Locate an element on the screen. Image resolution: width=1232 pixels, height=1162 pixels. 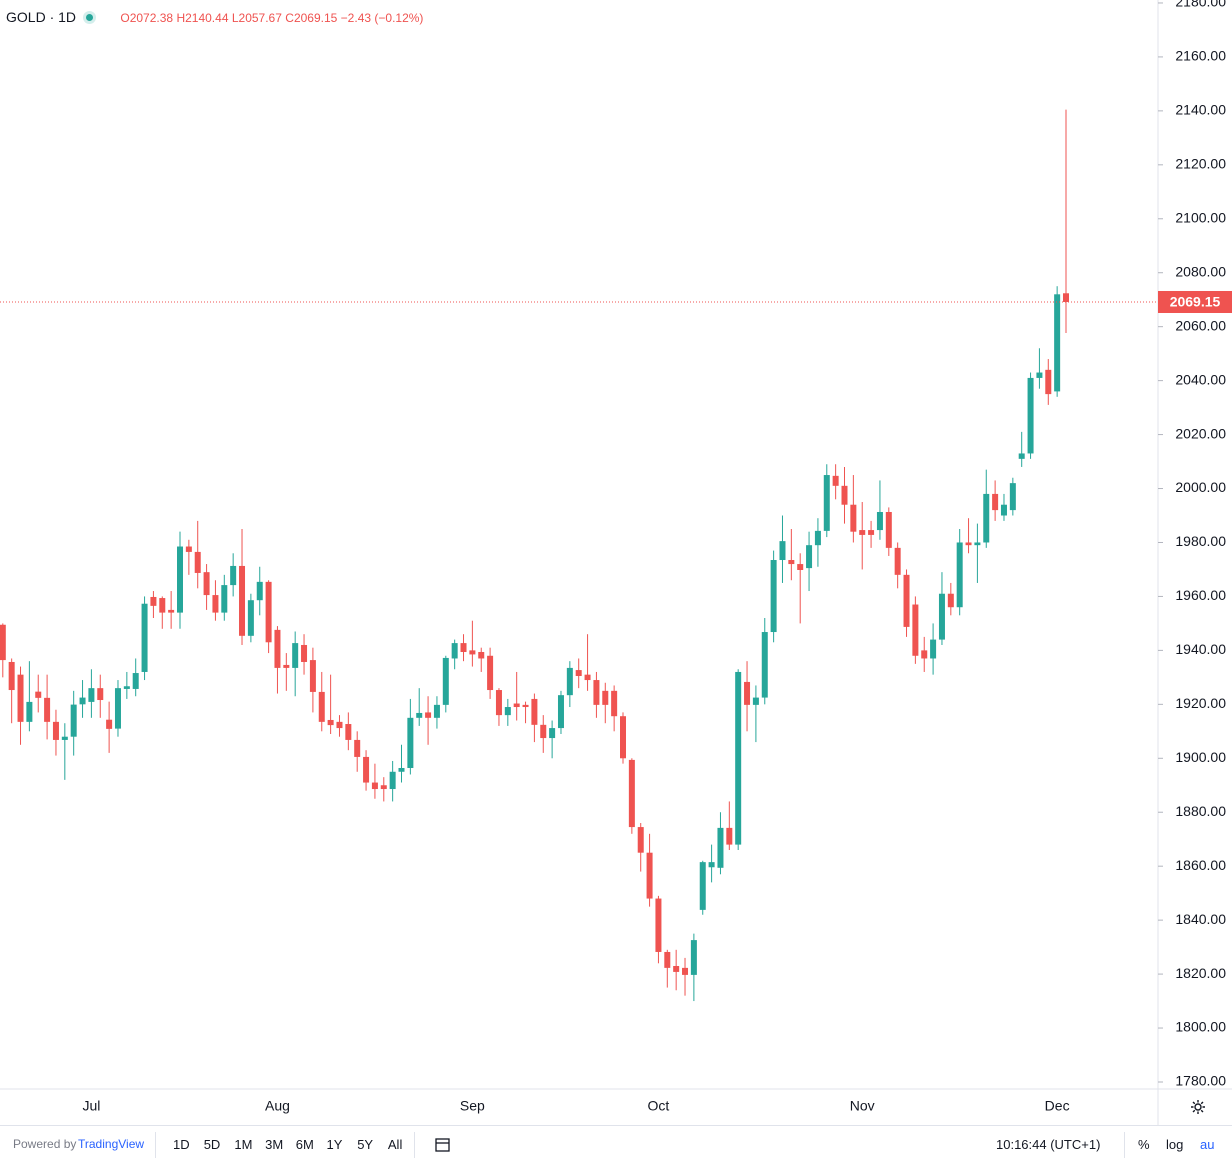
x-tick-label: Aug is located at coordinates (277, 1106).